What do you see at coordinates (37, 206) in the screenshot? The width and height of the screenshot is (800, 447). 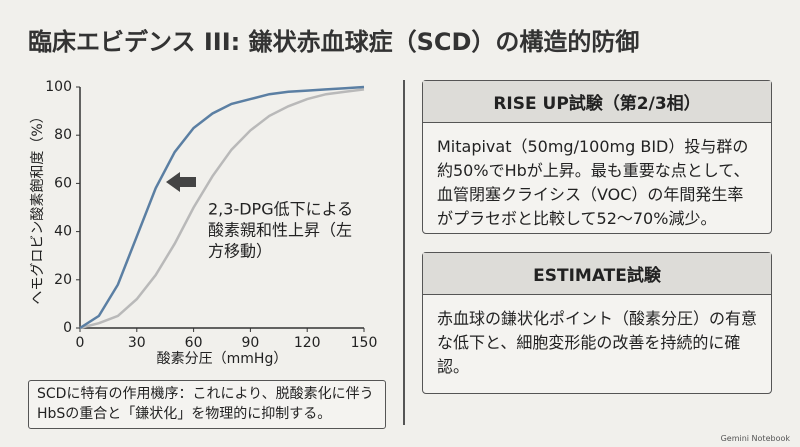 I see `y-axis-label: ヘモグロビン酸素飽和度（%）` at bounding box center [37, 206].